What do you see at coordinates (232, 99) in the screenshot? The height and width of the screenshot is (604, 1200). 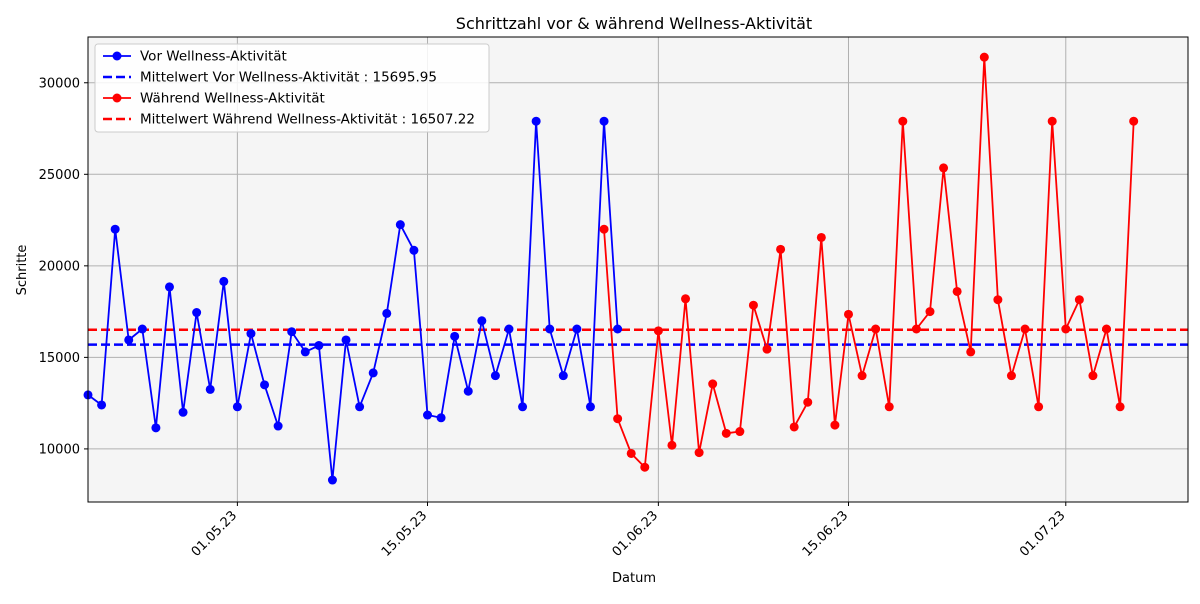 I see `legend-label: Während Wellness-Aktivität` at bounding box center [232, 99].